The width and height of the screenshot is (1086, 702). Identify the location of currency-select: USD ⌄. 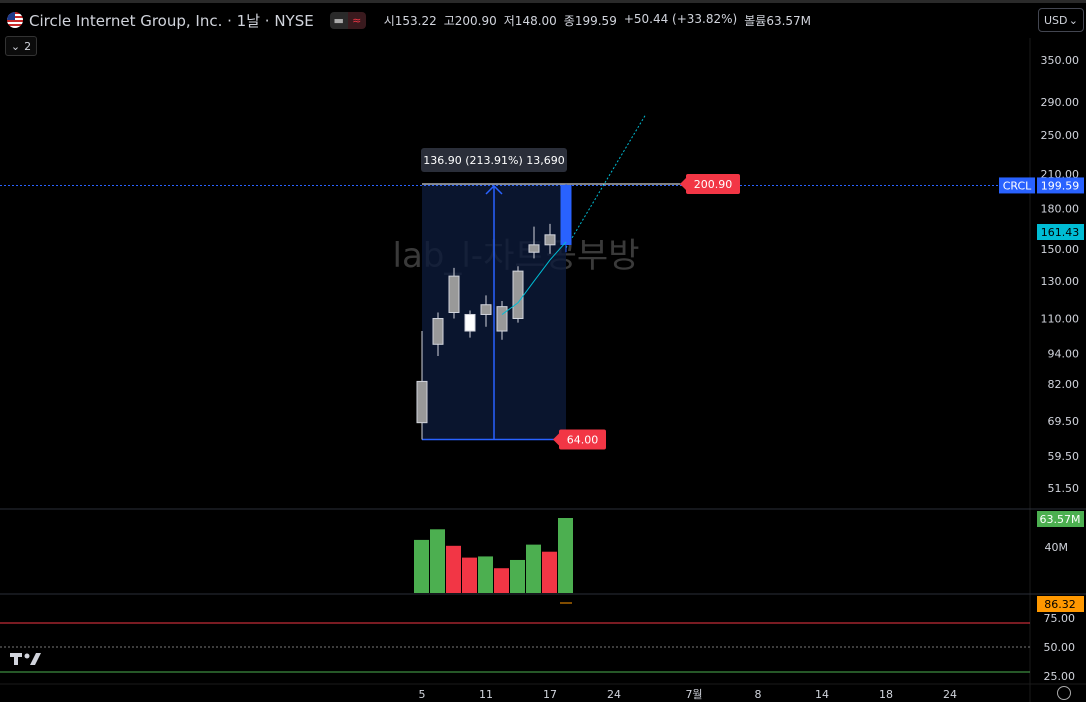
(1061, 20).